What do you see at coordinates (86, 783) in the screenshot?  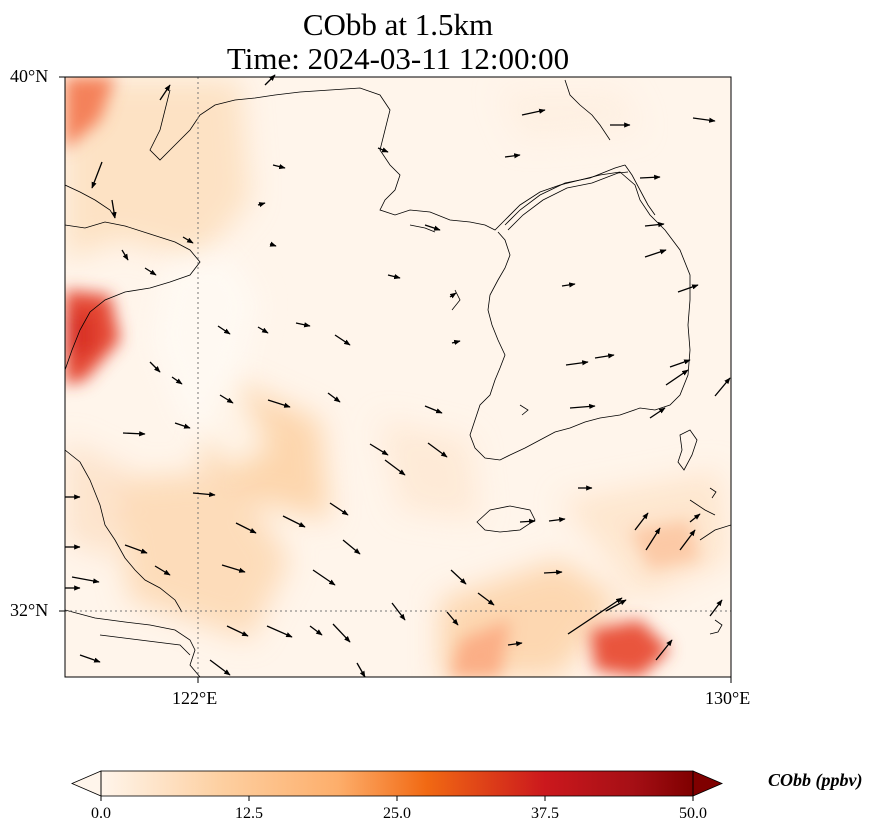 I see `colorbar-min-extend` at bounding box center [86, 783].